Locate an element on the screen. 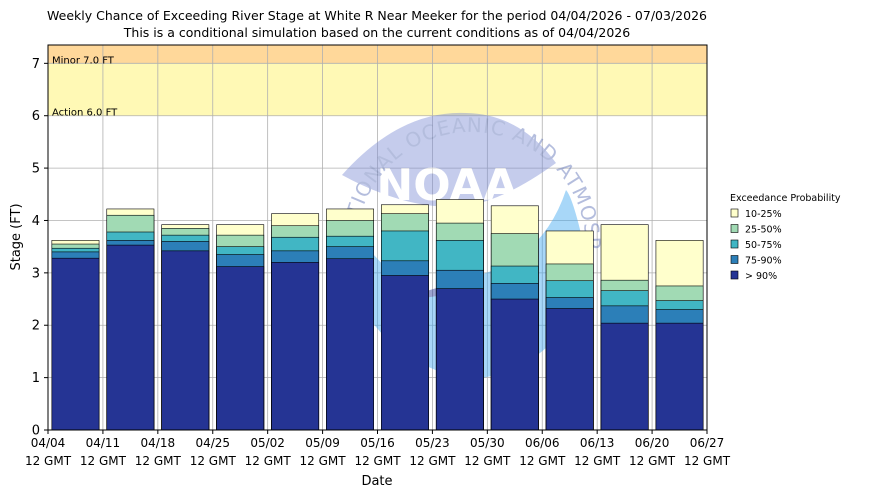 The image size is (873, 497). x-tick-label-time-4: 12 GMT is located at coordinates (268, 461).